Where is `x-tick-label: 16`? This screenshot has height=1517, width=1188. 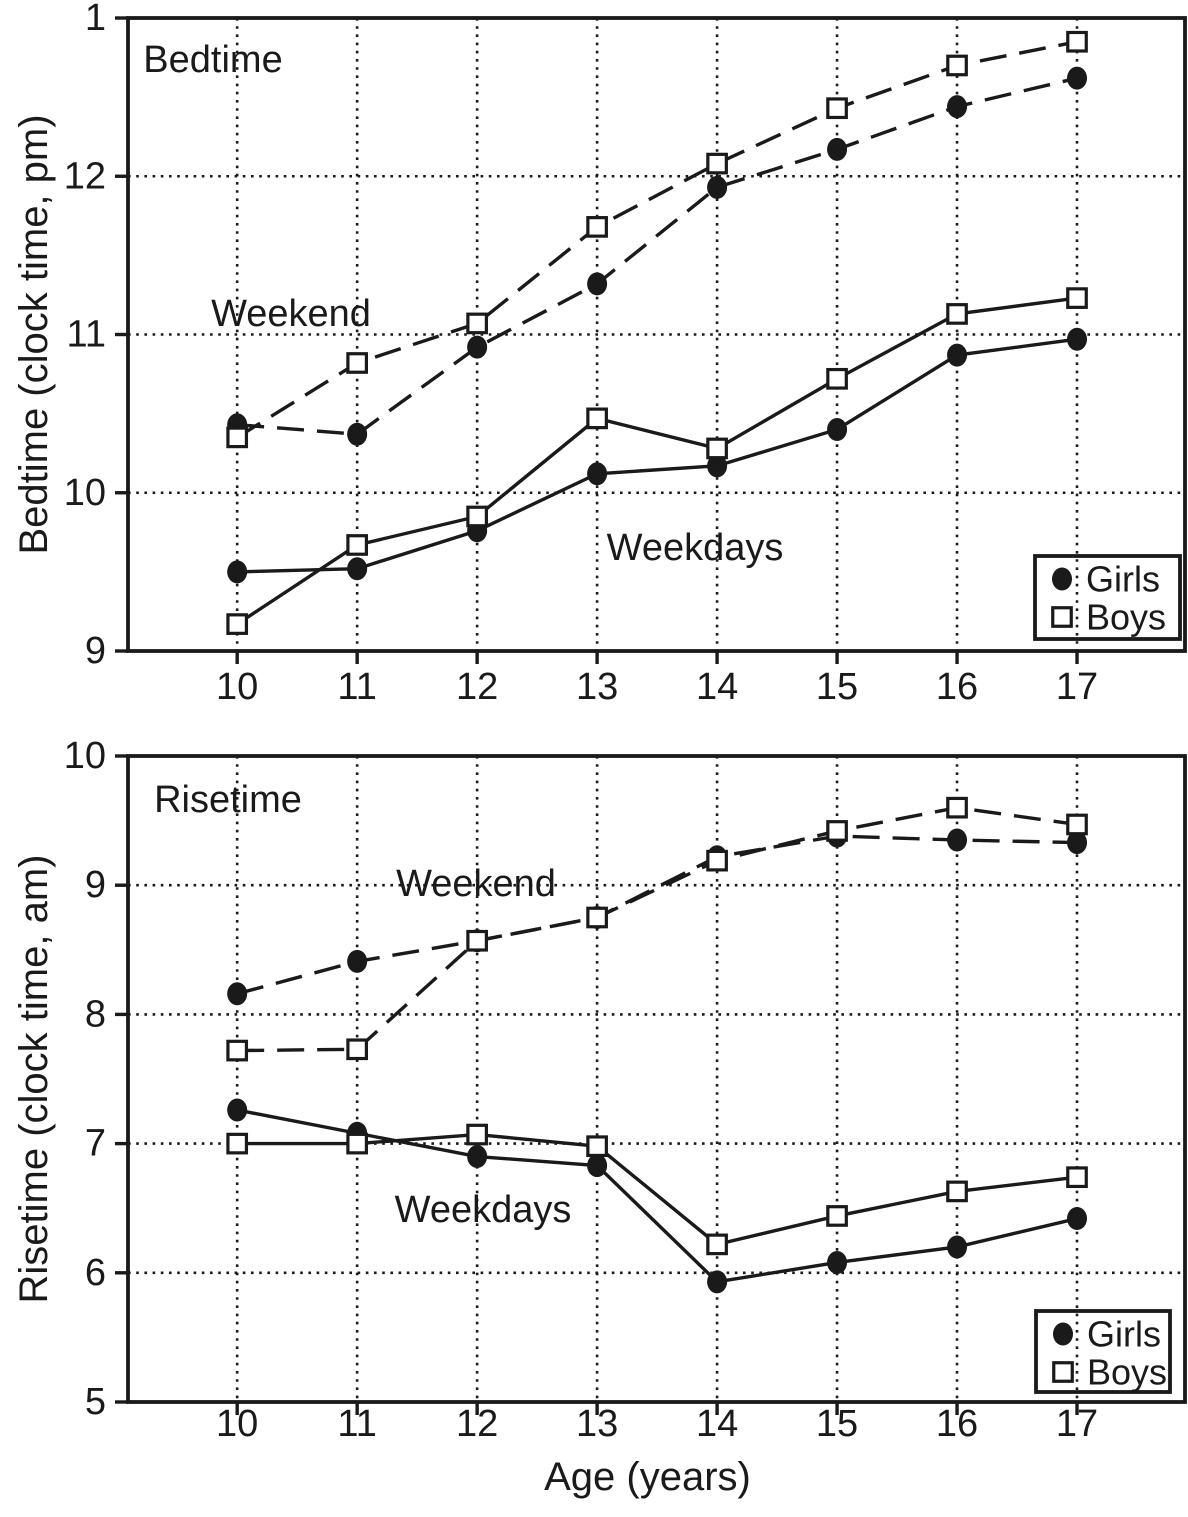 x-tick-label: 16 is located at coordinates (957, 1424).